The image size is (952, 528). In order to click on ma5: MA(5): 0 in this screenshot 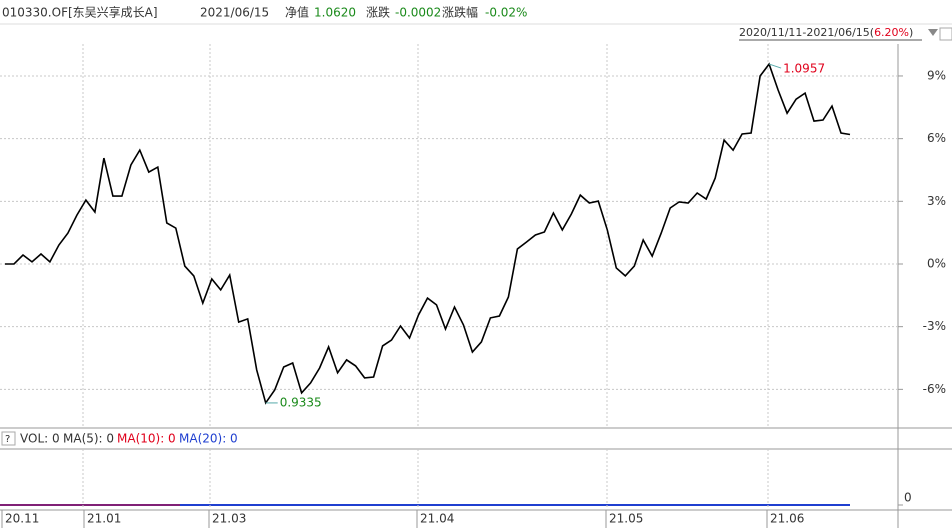, I will do `click(88, 439)`.